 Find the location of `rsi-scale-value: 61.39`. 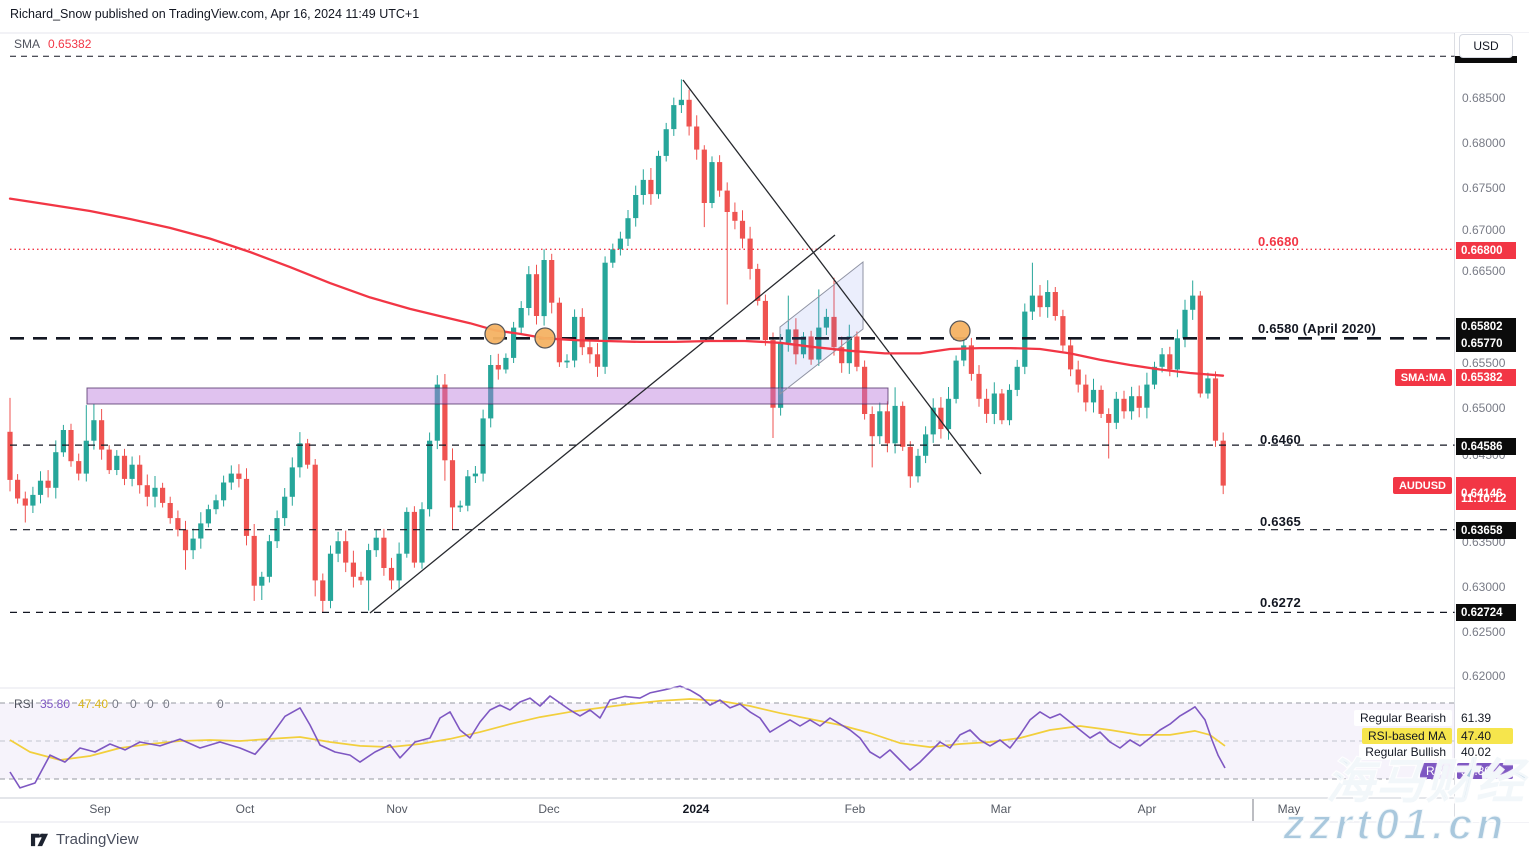

rsi-scale-value: 61.39 is located at coordinates (1485, 718).